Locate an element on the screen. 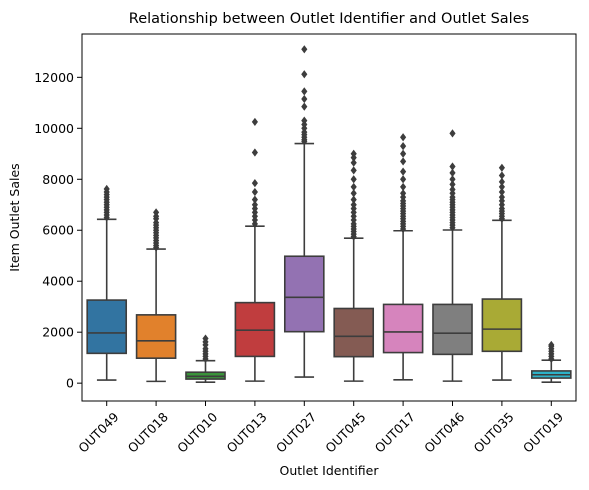  x-tick-label: OUT019 is located at coordinates (543, 432).